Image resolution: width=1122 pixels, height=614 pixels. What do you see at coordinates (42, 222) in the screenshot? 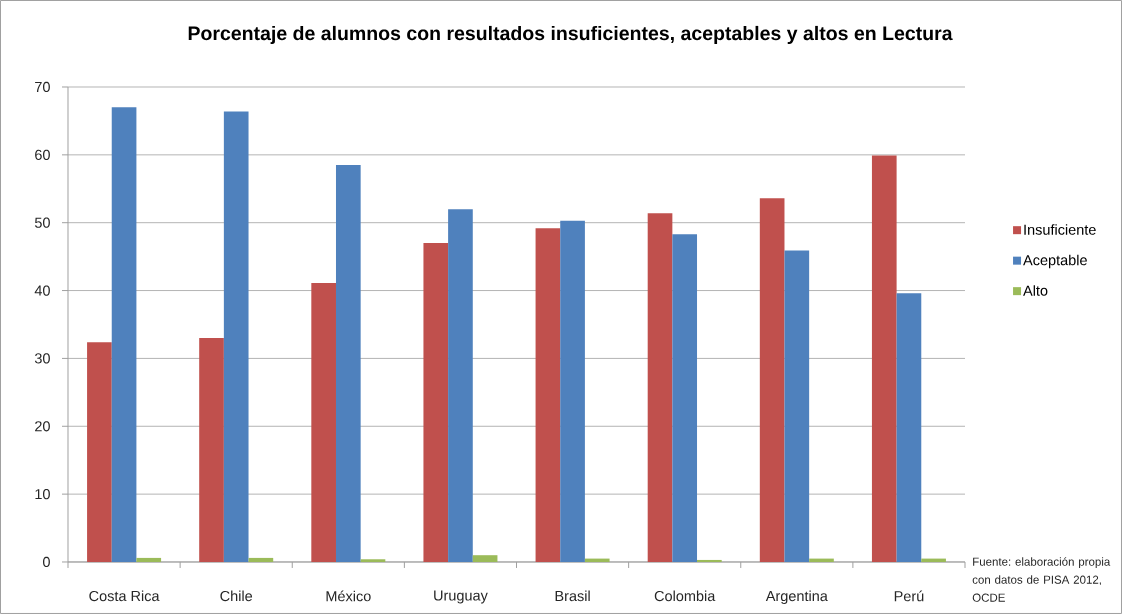
I see `y-tick-label: 50` at bounding box center [42, 222].